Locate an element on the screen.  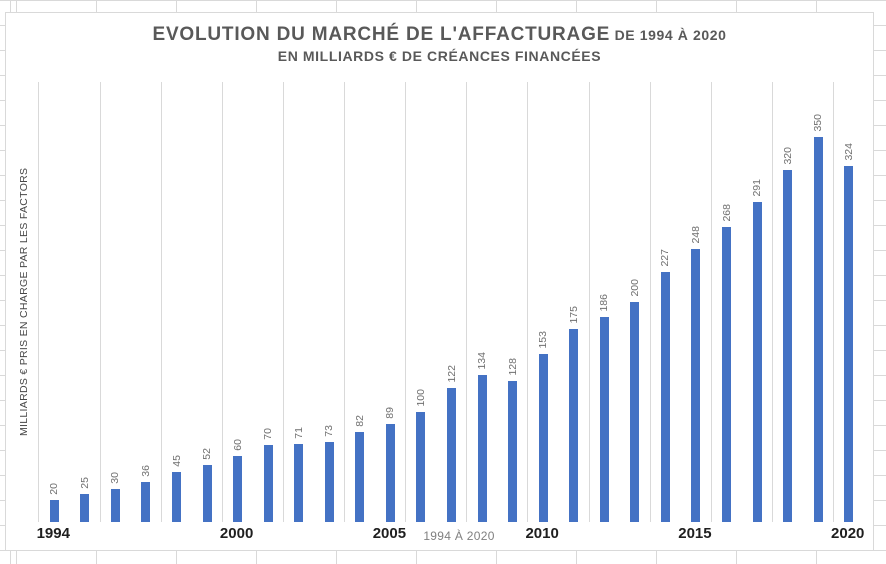
x-tick-1994: 1994 is located at coordinates (53, 533).